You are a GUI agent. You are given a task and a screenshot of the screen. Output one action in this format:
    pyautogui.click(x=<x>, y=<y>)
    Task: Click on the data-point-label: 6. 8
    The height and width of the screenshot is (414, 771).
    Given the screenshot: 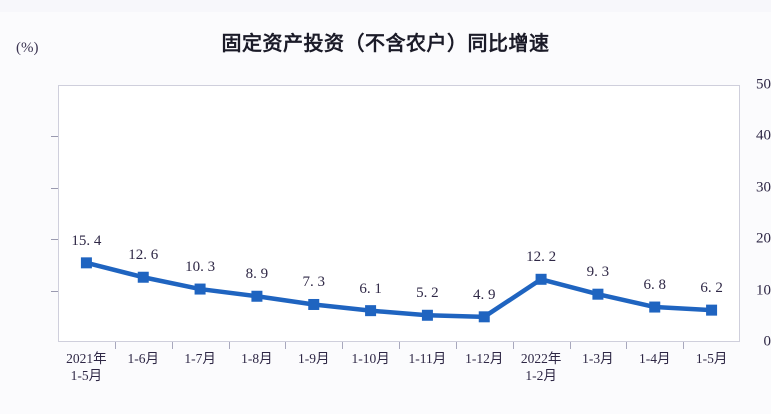 What is the action you would take?
    pyautogui.click(x=655, y=285)
    